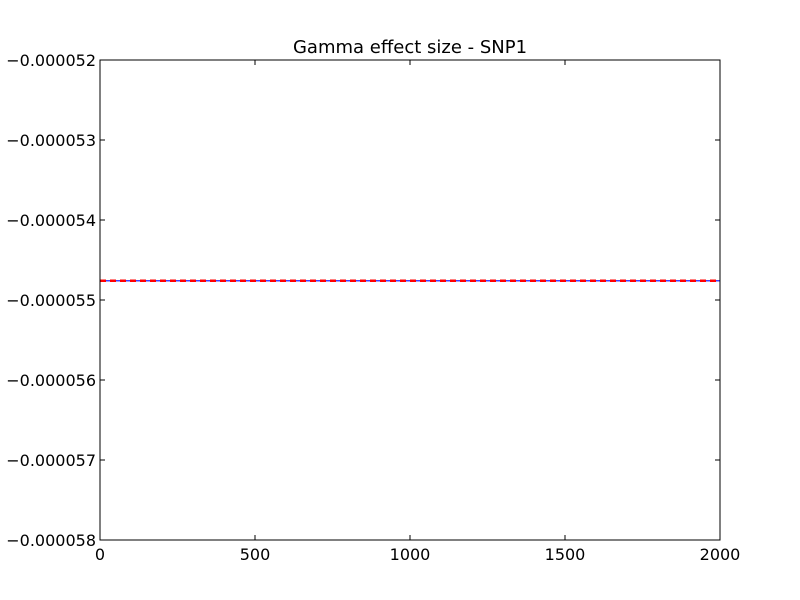 The image size is (800, 600). What do you see at coordinates (51, 540) in the screenshot?
I see `y-tick-label: −0.000058` at bounding box center [51, 540].